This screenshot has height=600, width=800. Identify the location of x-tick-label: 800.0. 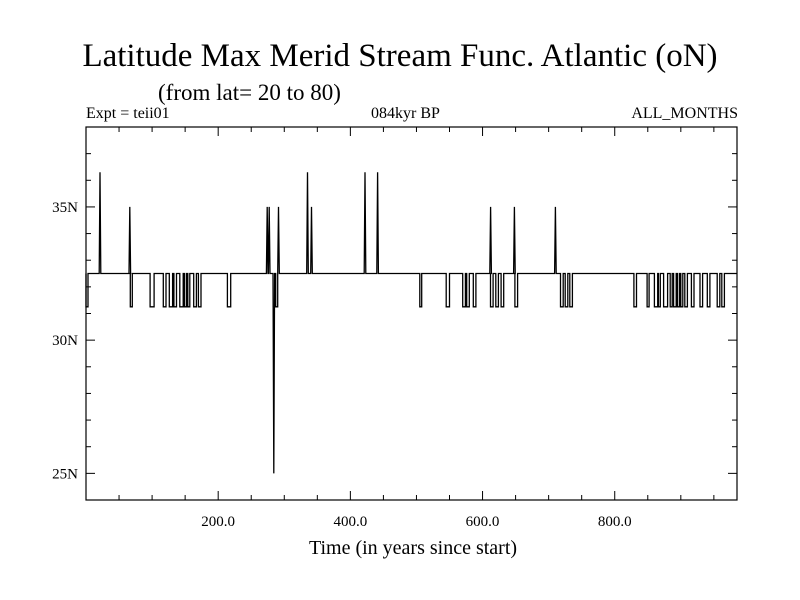
(615, 522).